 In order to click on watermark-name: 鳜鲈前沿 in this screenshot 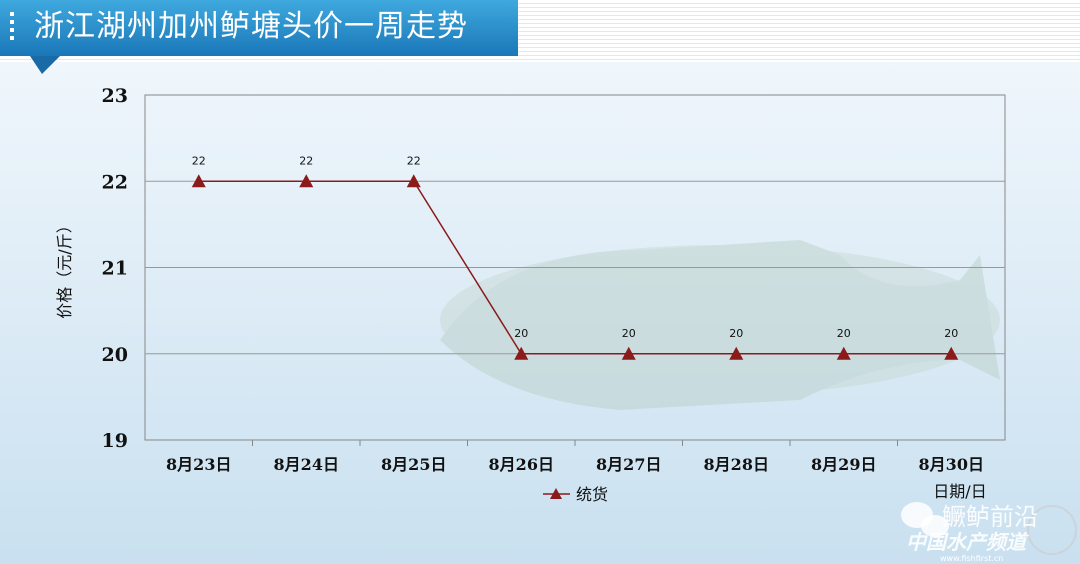, I will do `click(990, 517)`.